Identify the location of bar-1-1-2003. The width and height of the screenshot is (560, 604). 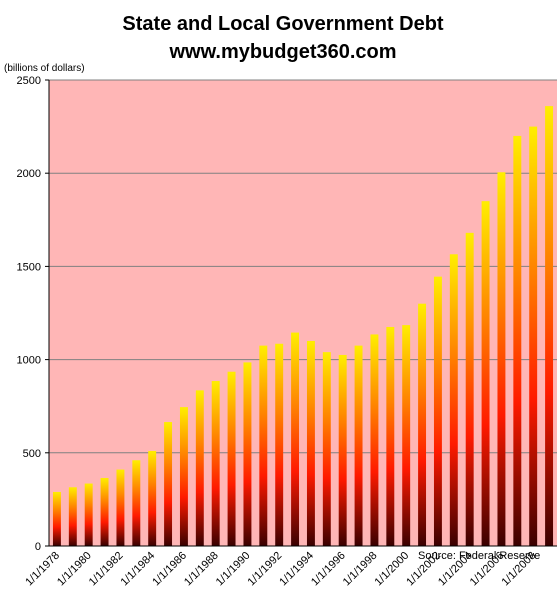
(453, 400).